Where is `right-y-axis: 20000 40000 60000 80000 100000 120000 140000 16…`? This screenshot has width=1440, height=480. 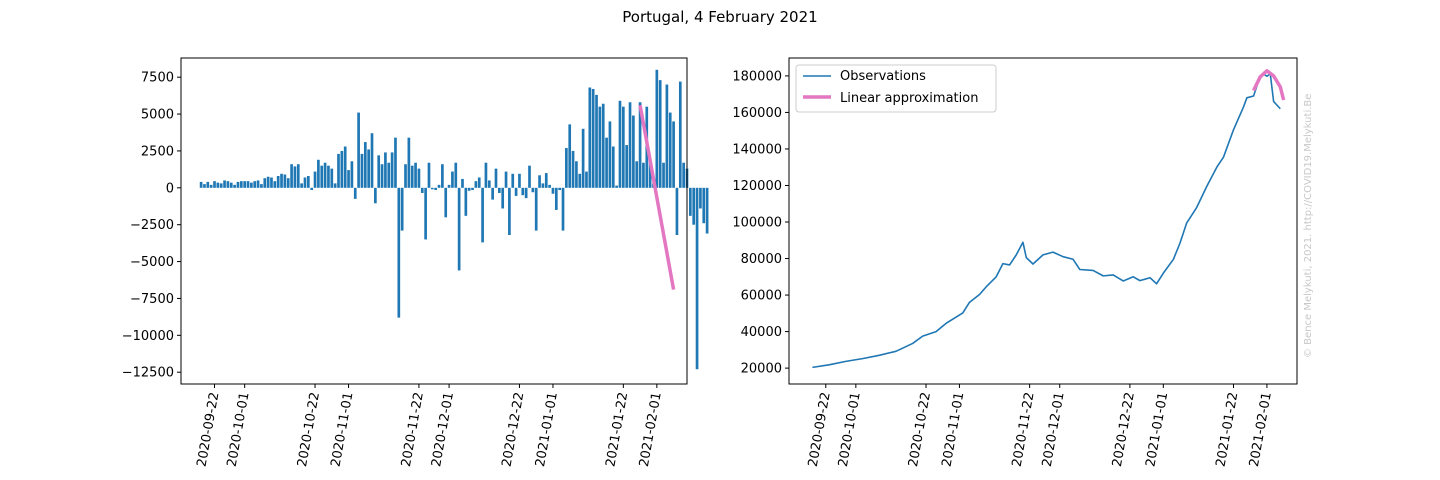
right-y-axis: 20000 40000 60000 80000 100000 120000 140000 16… is located at coordinates (760, 223).